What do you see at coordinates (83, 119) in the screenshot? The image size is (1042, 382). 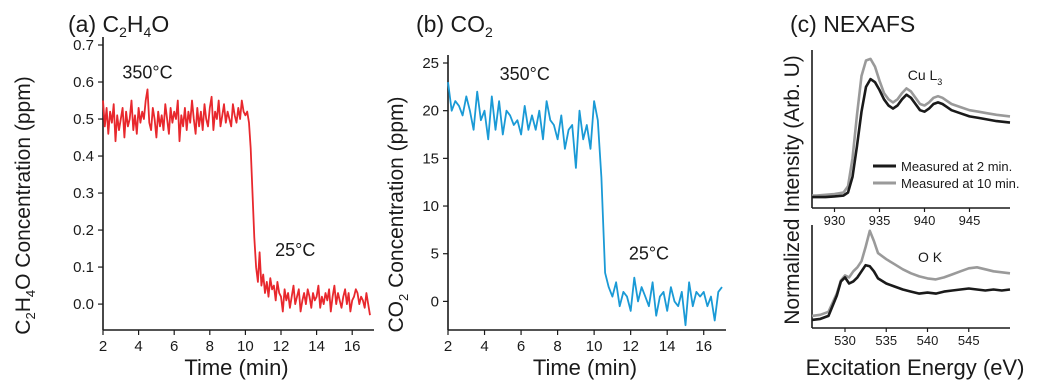 I see `y-tick-label: 0.5` at bounding box center [83, 119].